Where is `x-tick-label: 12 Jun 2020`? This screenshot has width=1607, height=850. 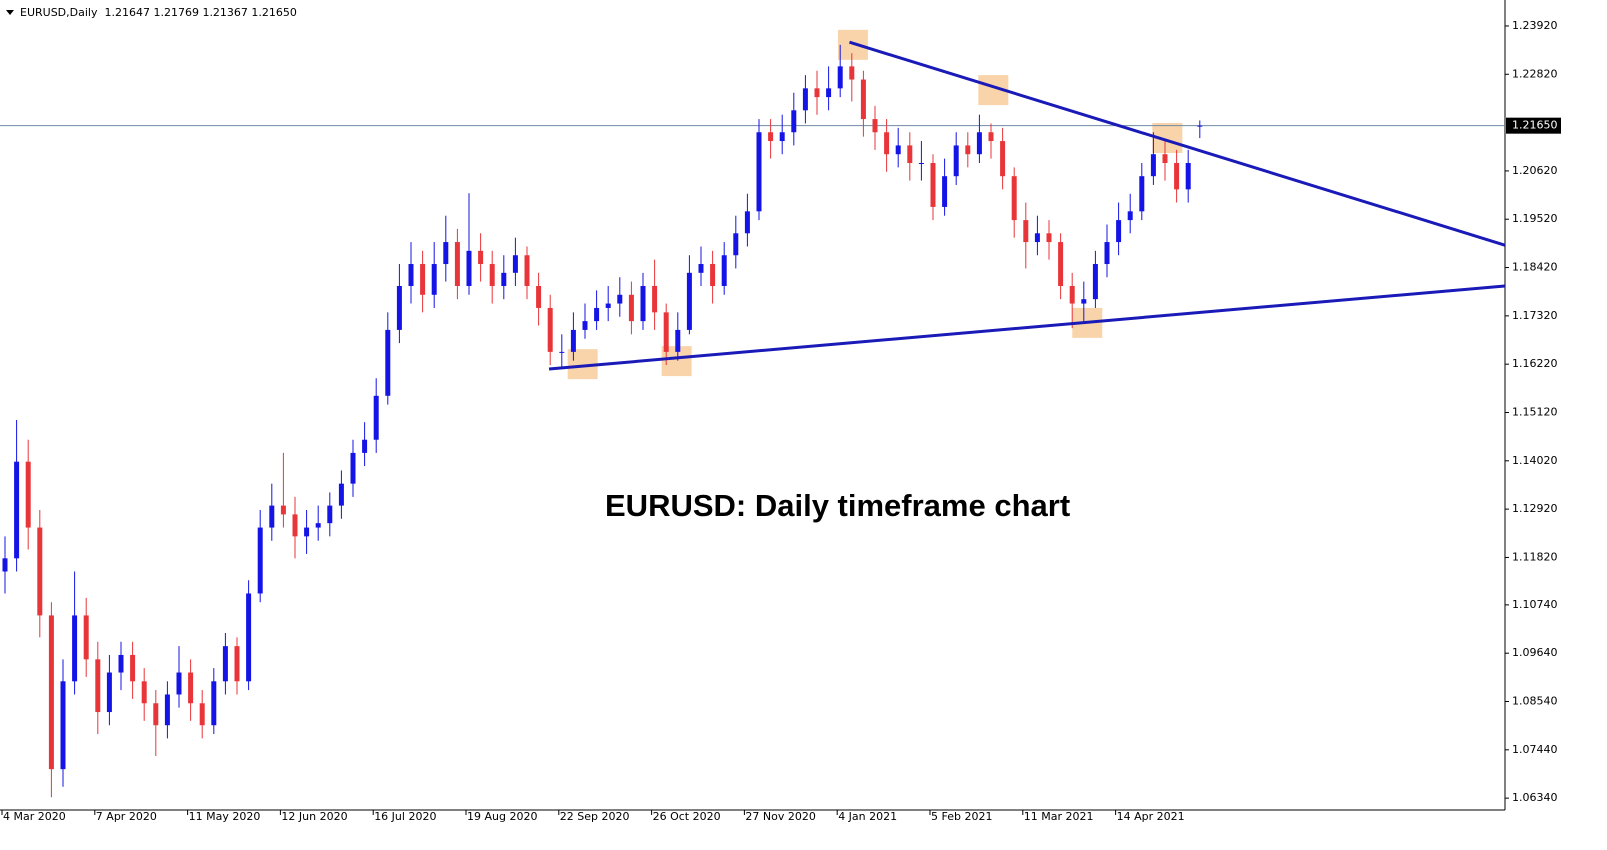
x-tick-label: 12 Jun 2020 is located at coordinates (314, 816).